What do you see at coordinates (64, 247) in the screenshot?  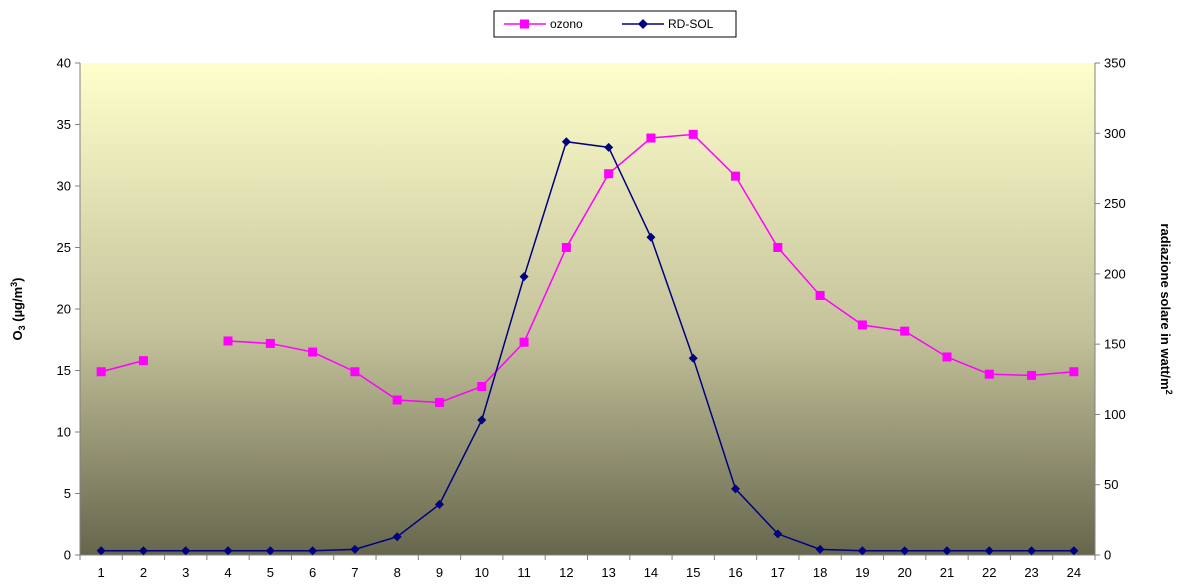 I see `left-tick-label: 25` at bounding box center [64, 247].